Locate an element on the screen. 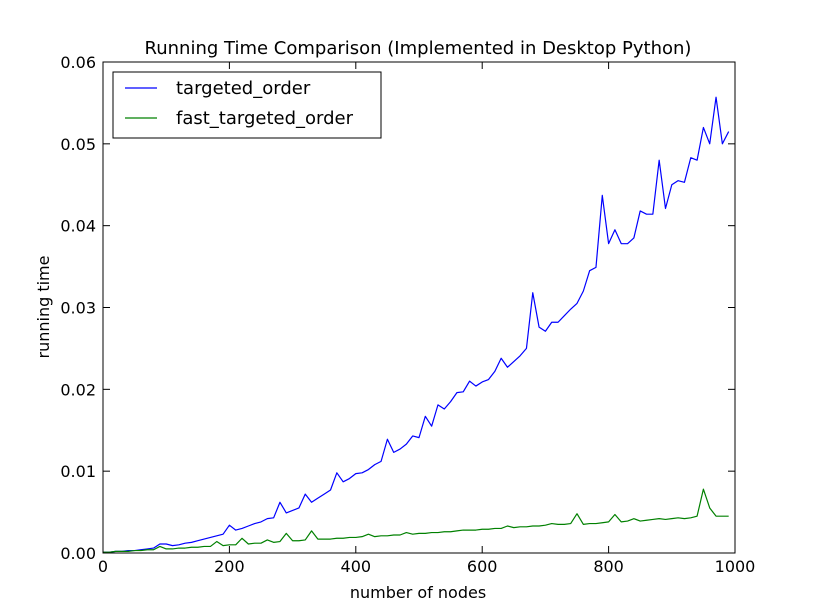  y-tick-label: 0.01 is located at coordinates (78, 471).